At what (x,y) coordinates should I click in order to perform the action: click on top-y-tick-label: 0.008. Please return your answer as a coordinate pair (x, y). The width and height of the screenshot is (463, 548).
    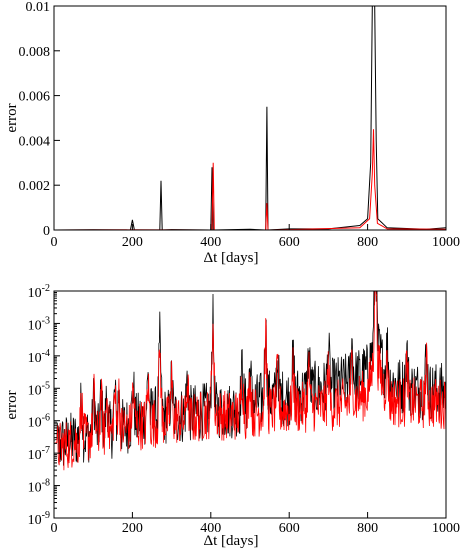
    Looking at the image, I should click on (35, 52).